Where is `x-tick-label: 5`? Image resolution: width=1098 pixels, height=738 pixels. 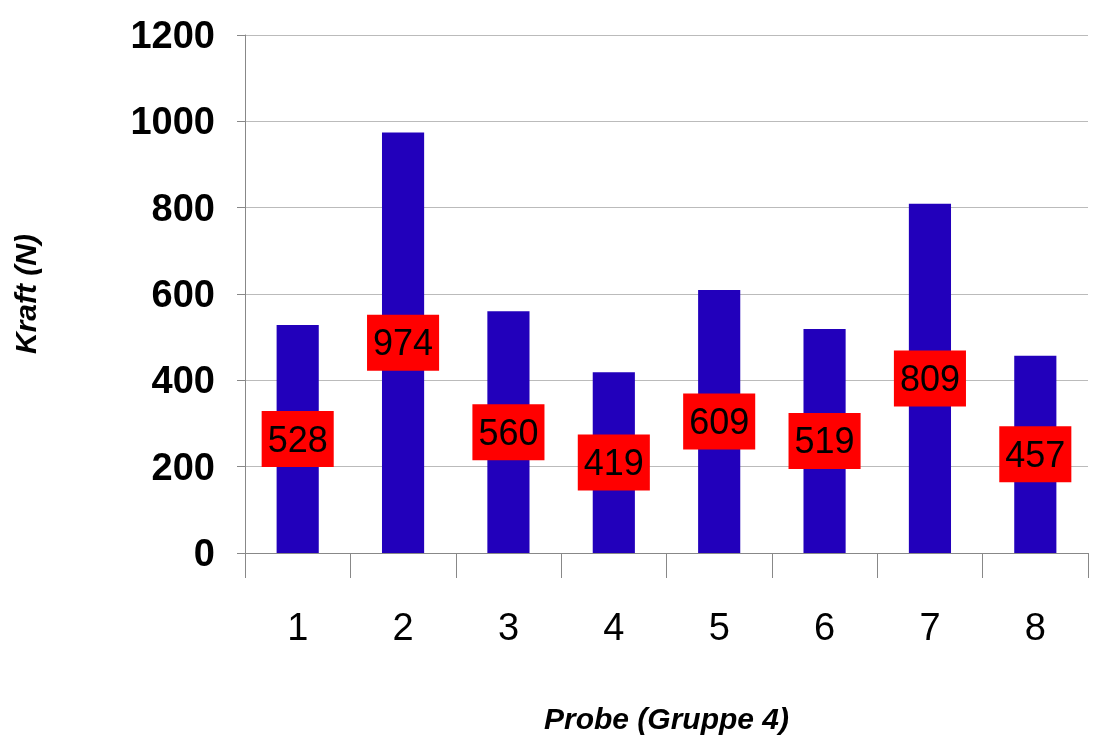 x-tick-label: 5 is located at coordinates (719, 627).